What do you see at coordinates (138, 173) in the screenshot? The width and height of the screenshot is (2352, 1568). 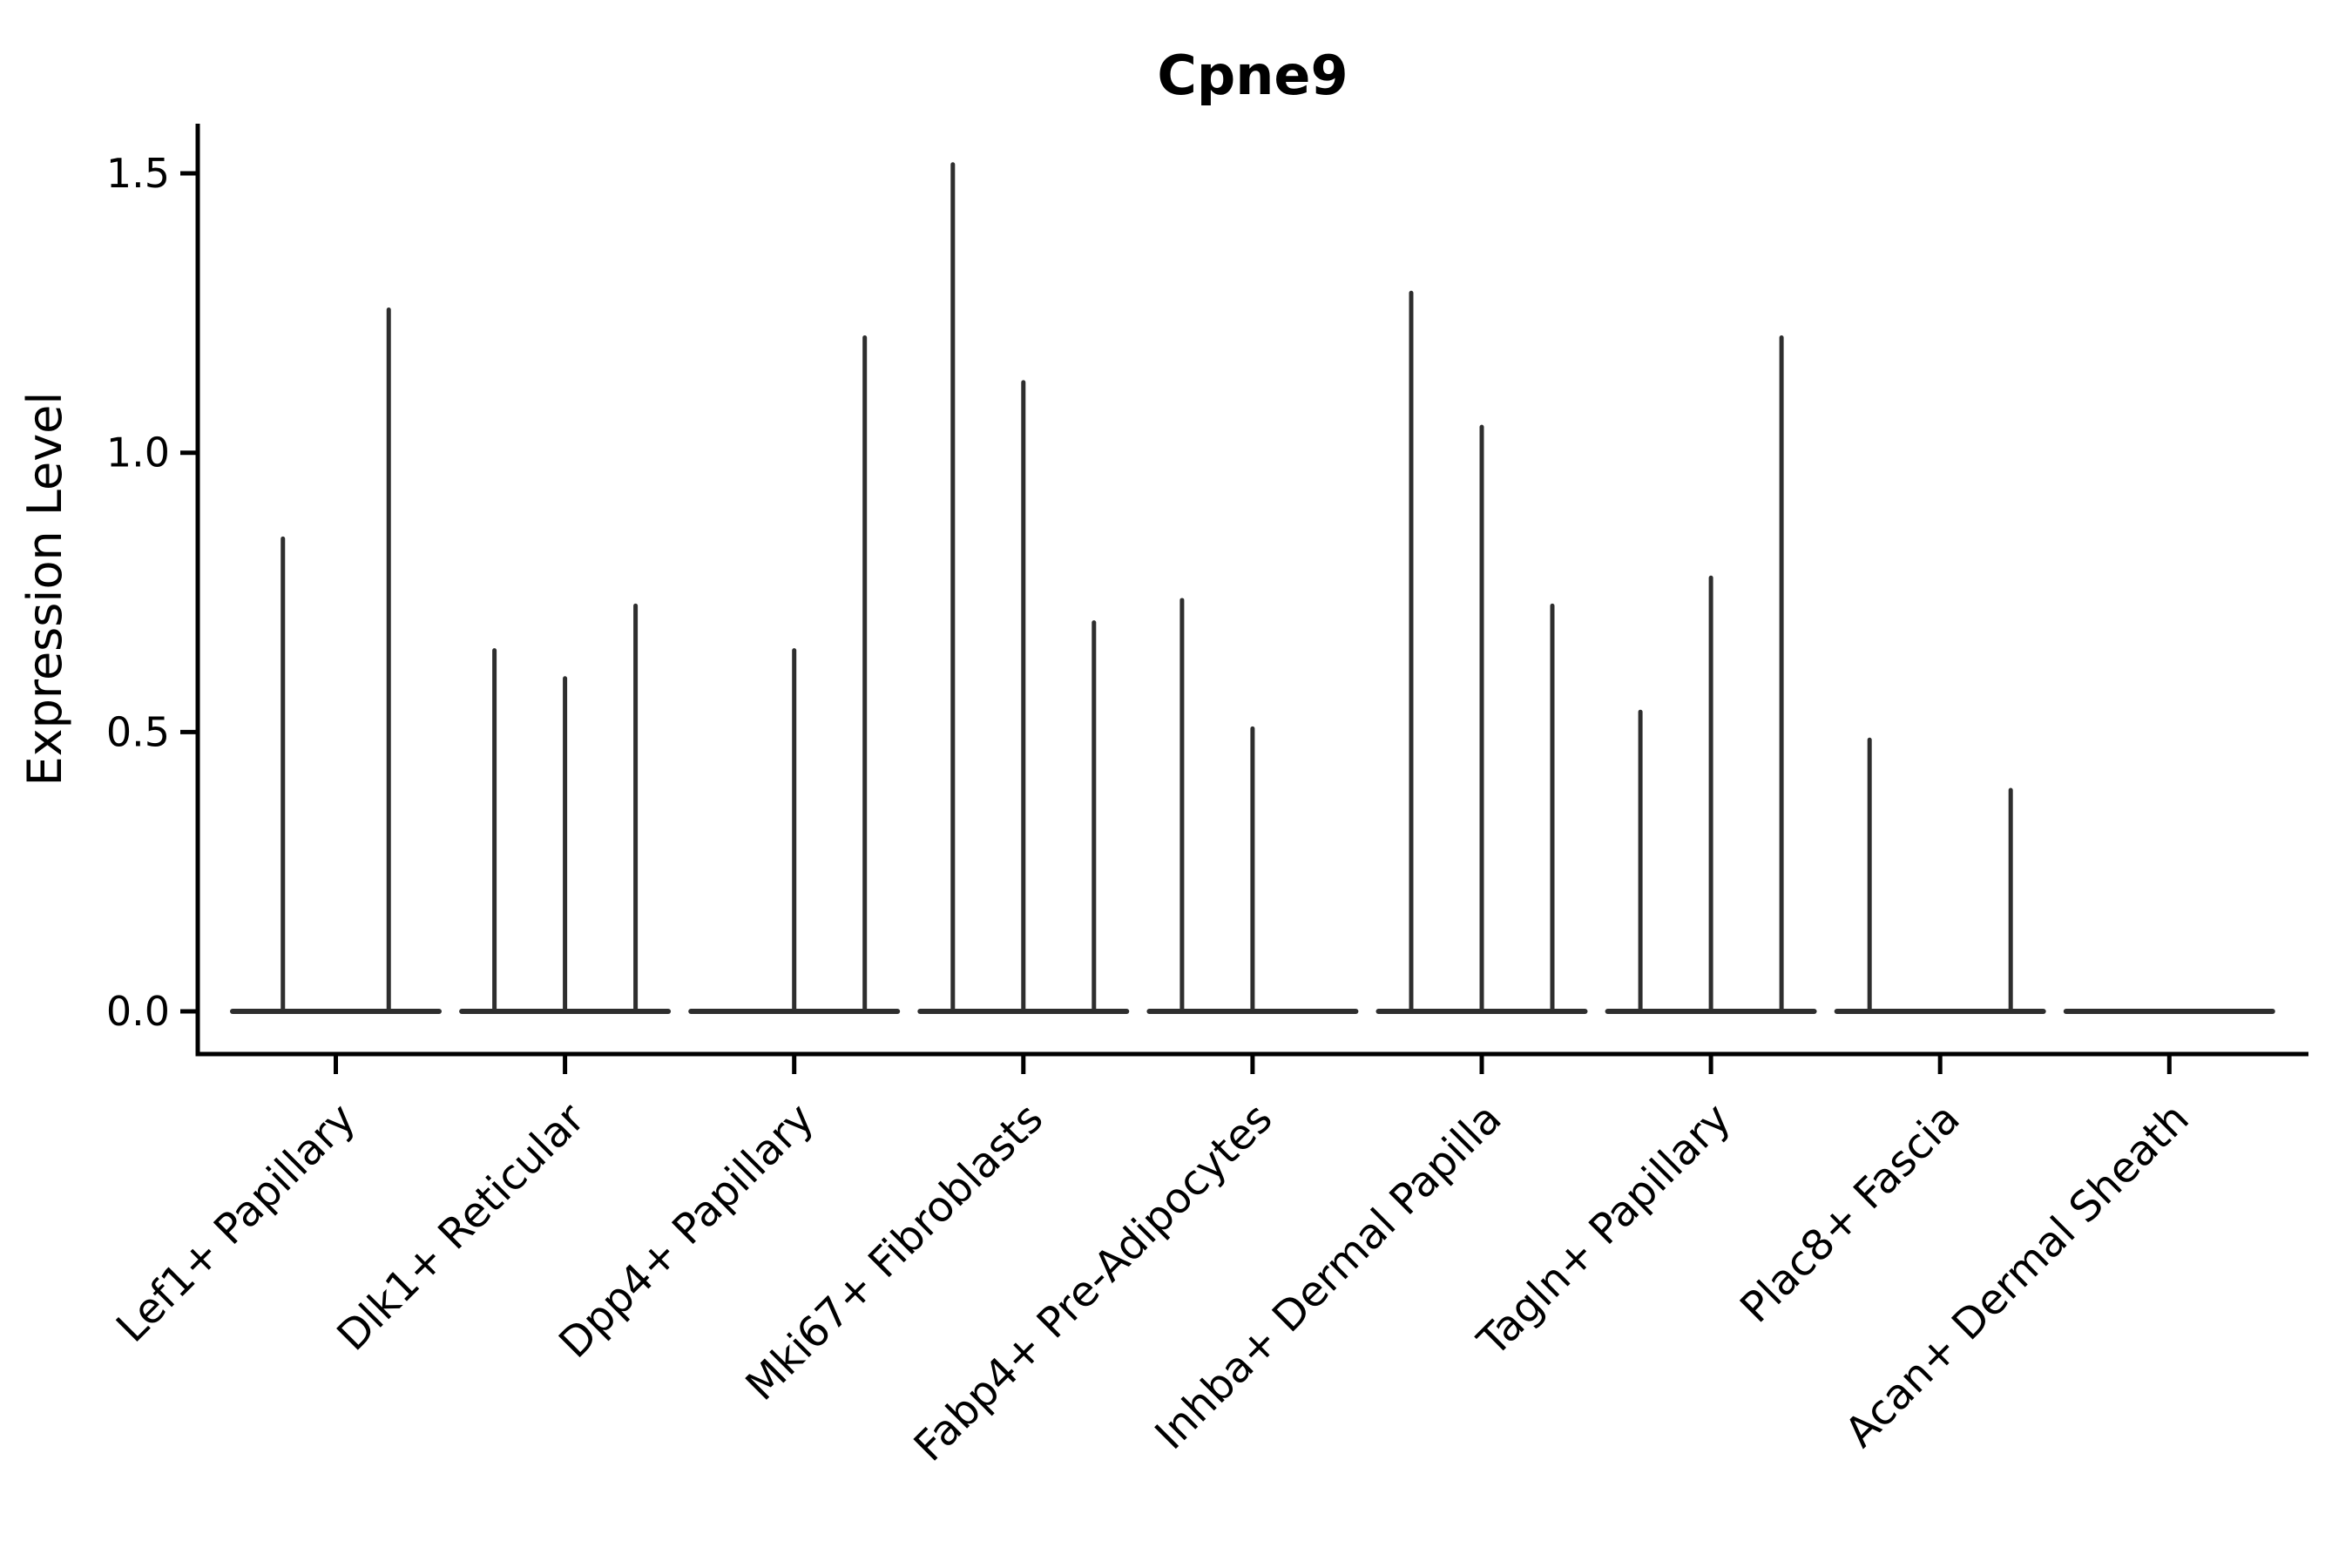 I see `y-tick-label: 1.5` at bounding box center [138, 173].